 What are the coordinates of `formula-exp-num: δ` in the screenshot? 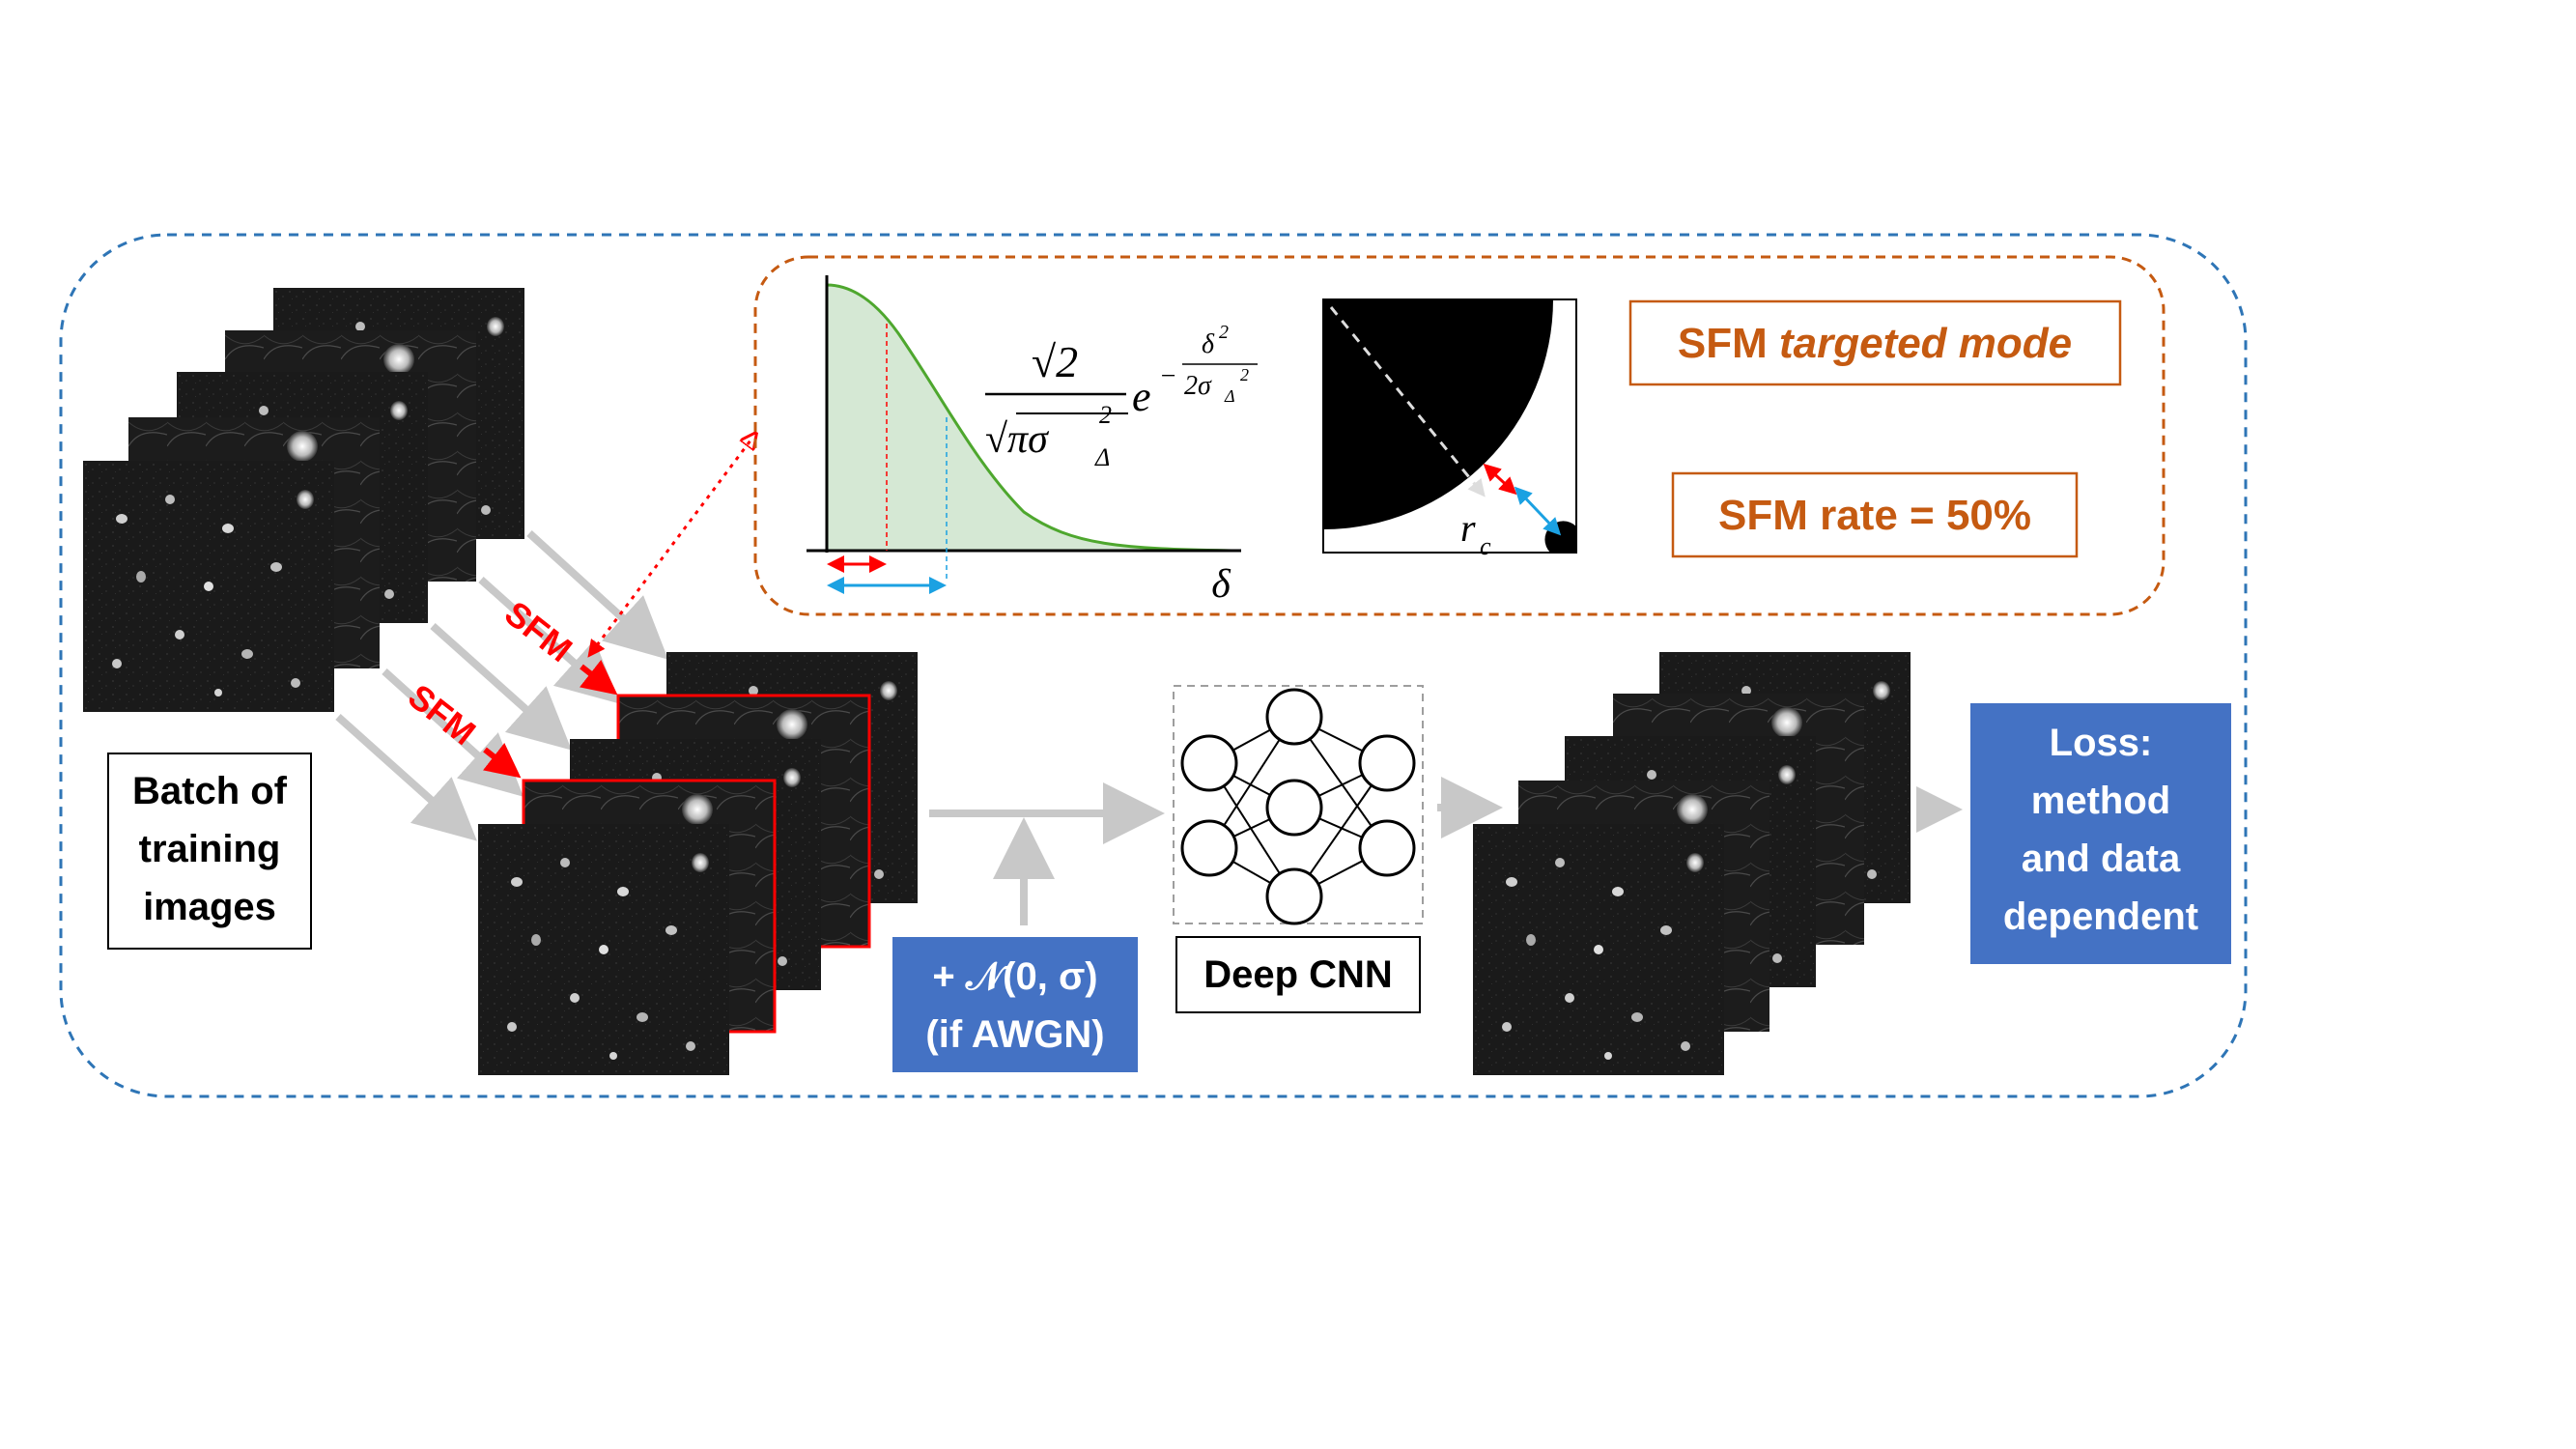 It's located at (1208, 344).